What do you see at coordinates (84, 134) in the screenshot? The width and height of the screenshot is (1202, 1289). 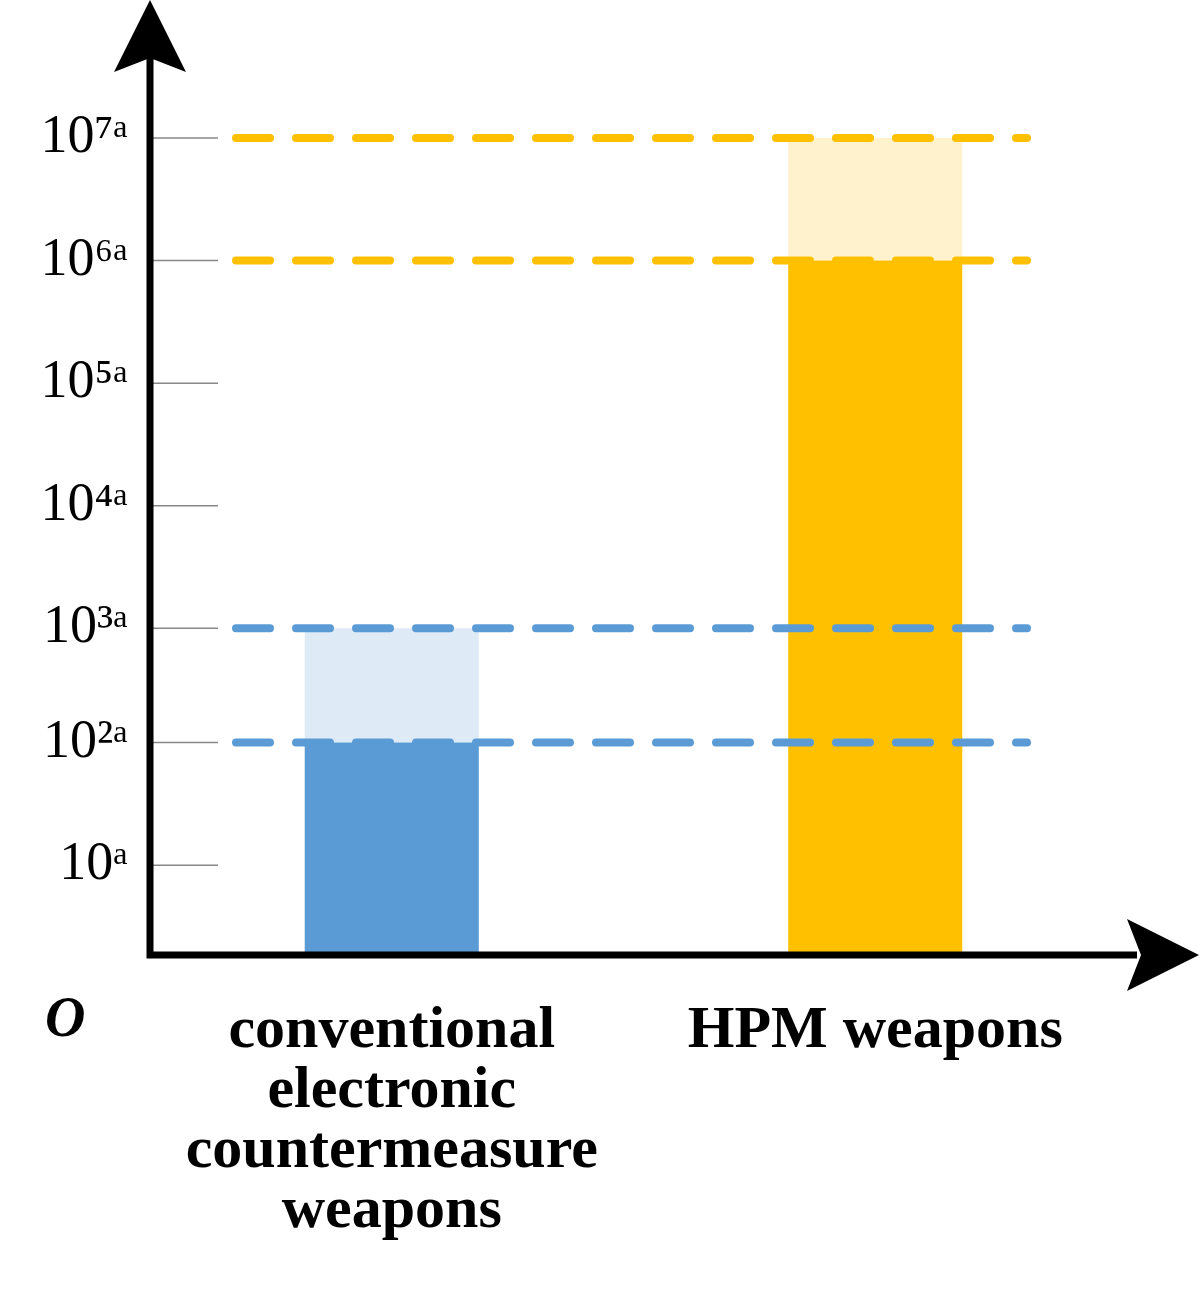 I see `ref-line-label: 10⁷ᵃ` at bounding box center [84, 134].